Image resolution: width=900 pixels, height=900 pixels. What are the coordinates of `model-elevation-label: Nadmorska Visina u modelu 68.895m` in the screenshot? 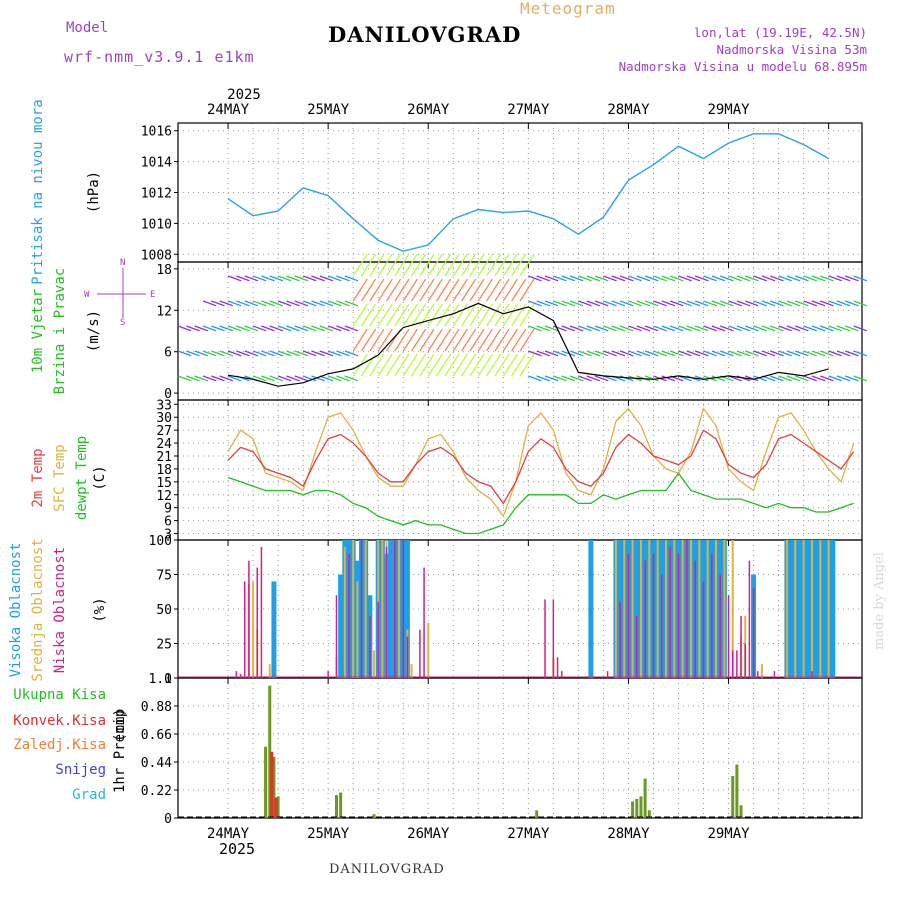 It's located at (742, 66).